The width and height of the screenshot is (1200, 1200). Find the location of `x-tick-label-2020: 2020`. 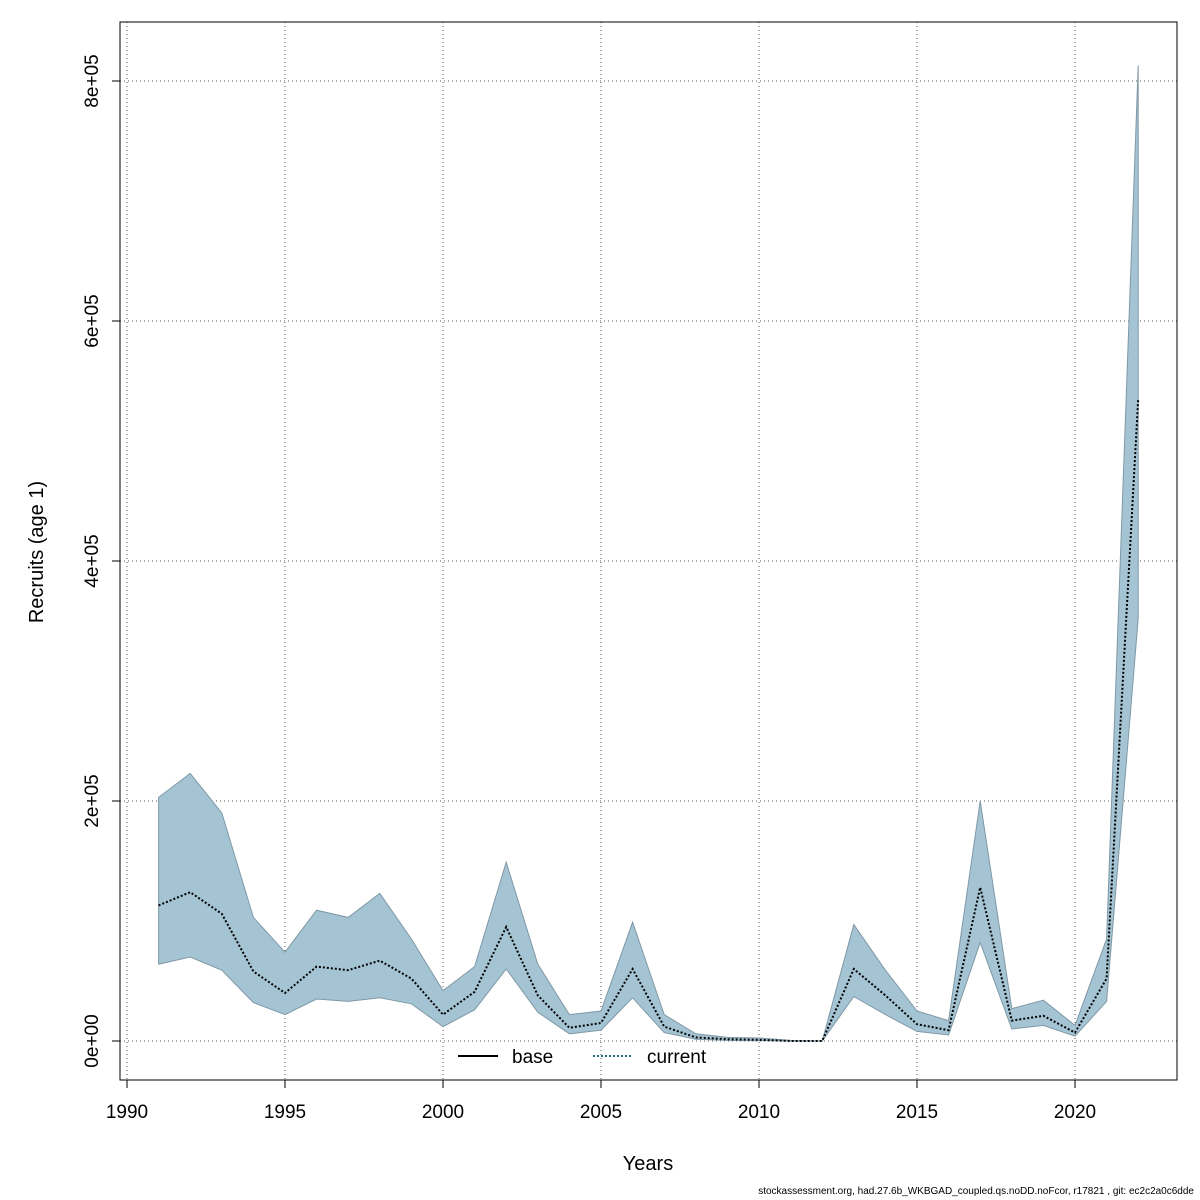

x-tick-label-2020: 2020 is located at coordinates (1075, 1112).